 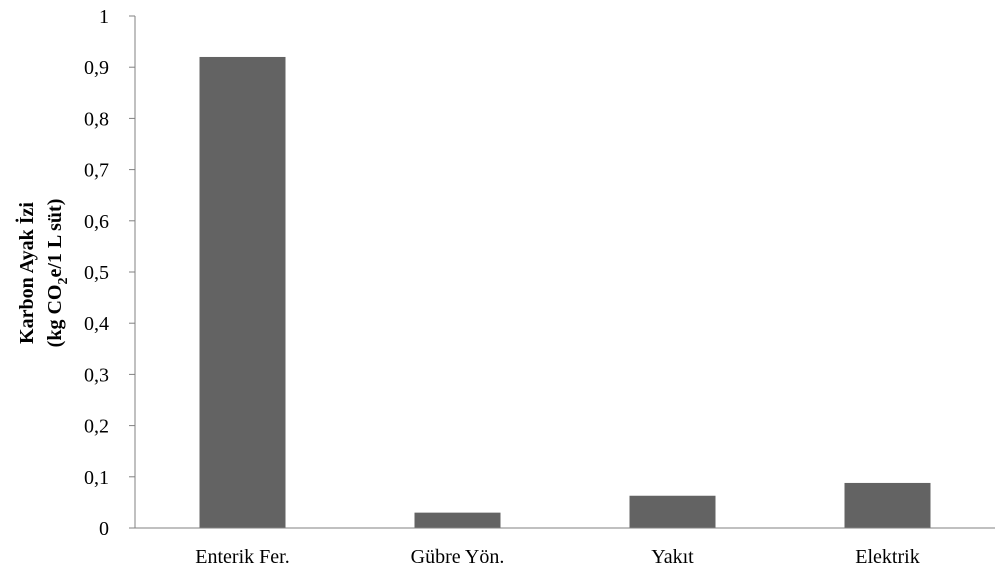 I want to click on x-axis-ticks: Enterik Fer. Gübre Yön. Yakıt Elektrik, so click(x=557, y=557).